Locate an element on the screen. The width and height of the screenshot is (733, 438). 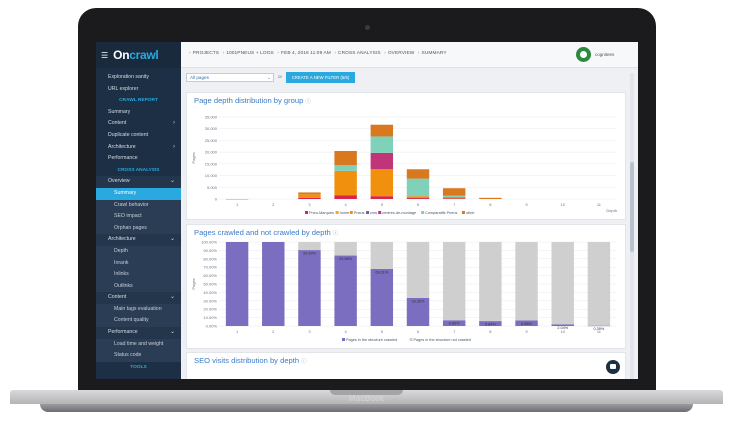
device-brand-label: MacBook is located at coordinates (366, 398).